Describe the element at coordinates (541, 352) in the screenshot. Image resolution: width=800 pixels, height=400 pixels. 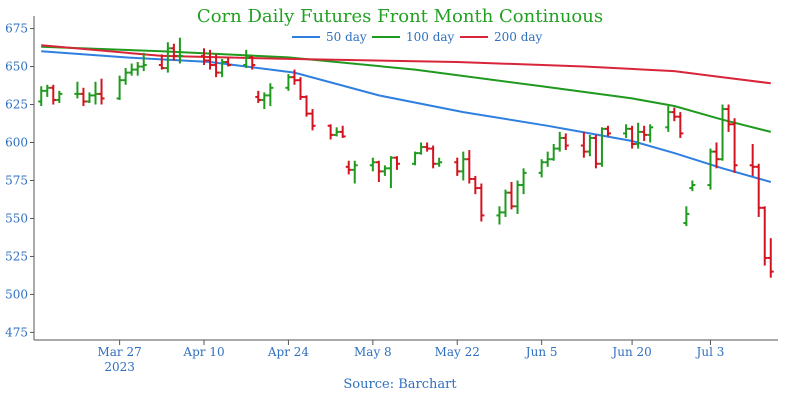
I see `x-tick-label: Jun 5` at that location.